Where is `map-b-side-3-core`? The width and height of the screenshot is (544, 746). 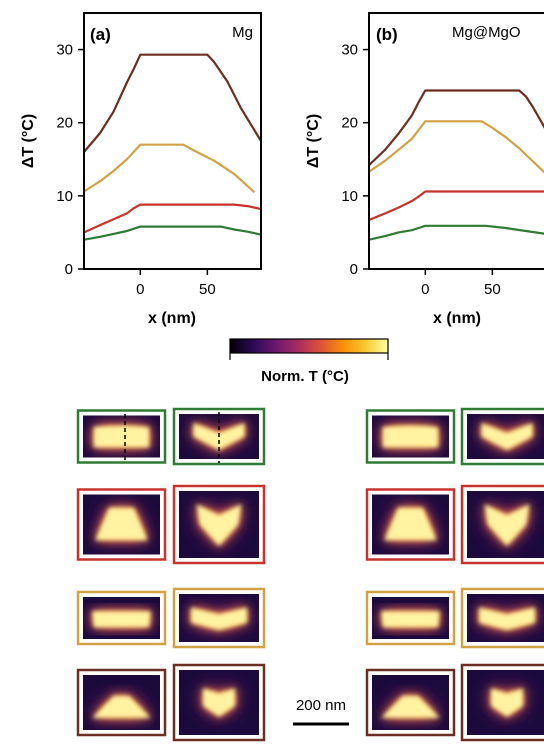 map-b-side-3-core is located at coordinates (410, 706).